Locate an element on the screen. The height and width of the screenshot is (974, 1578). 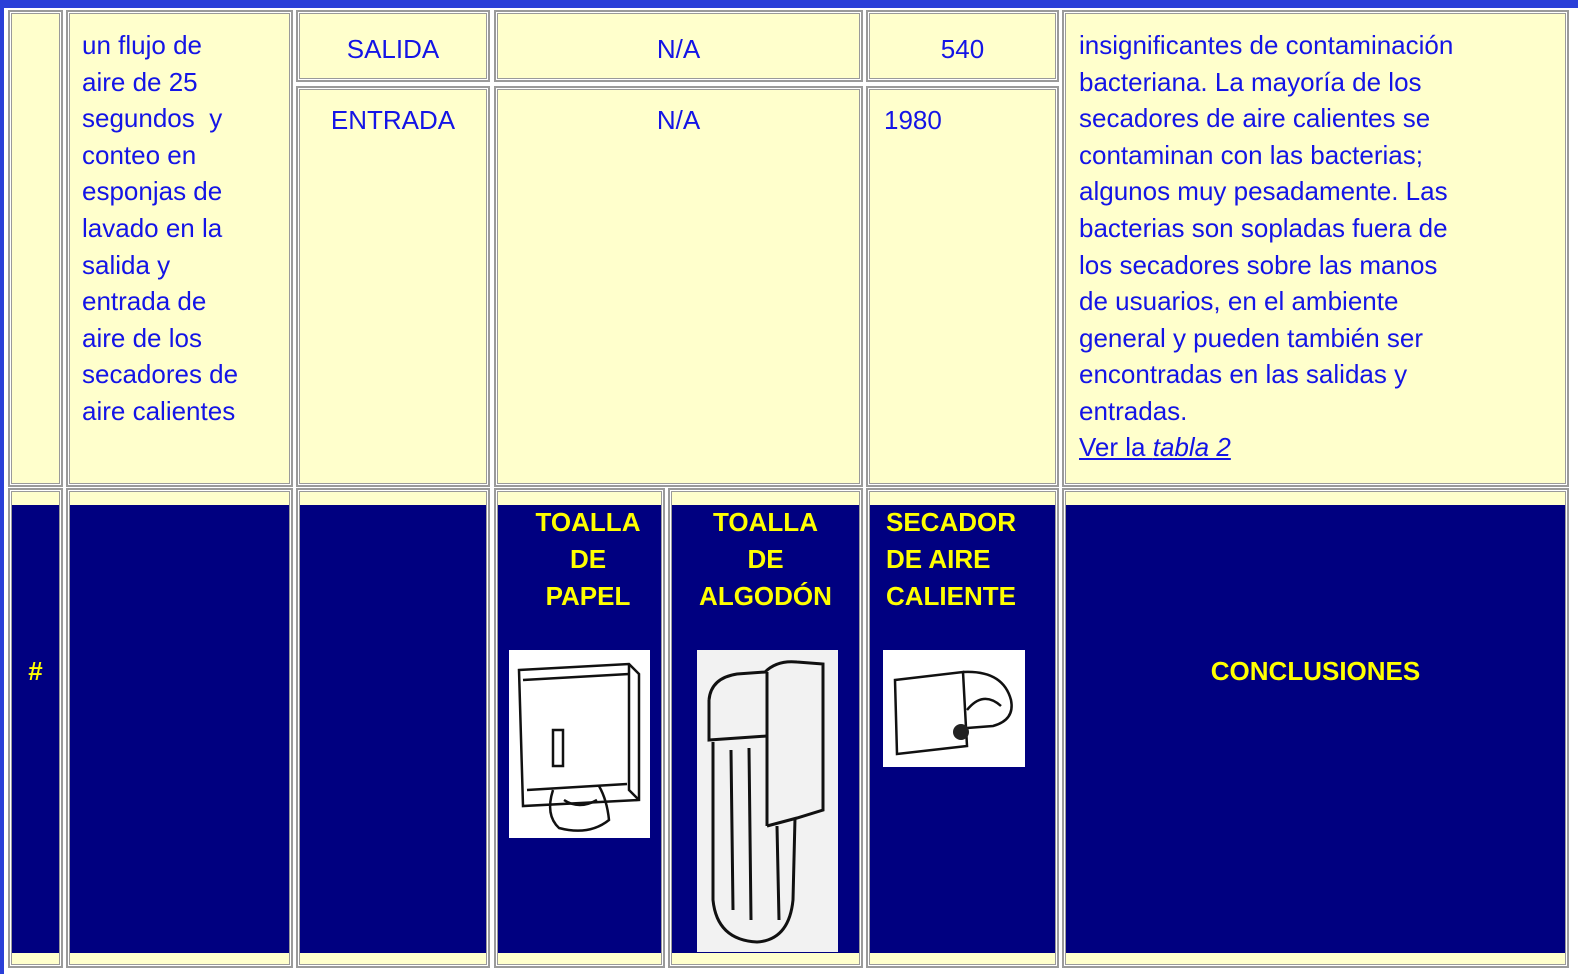
cotton-towel-image is located at coordinates (767, 801).